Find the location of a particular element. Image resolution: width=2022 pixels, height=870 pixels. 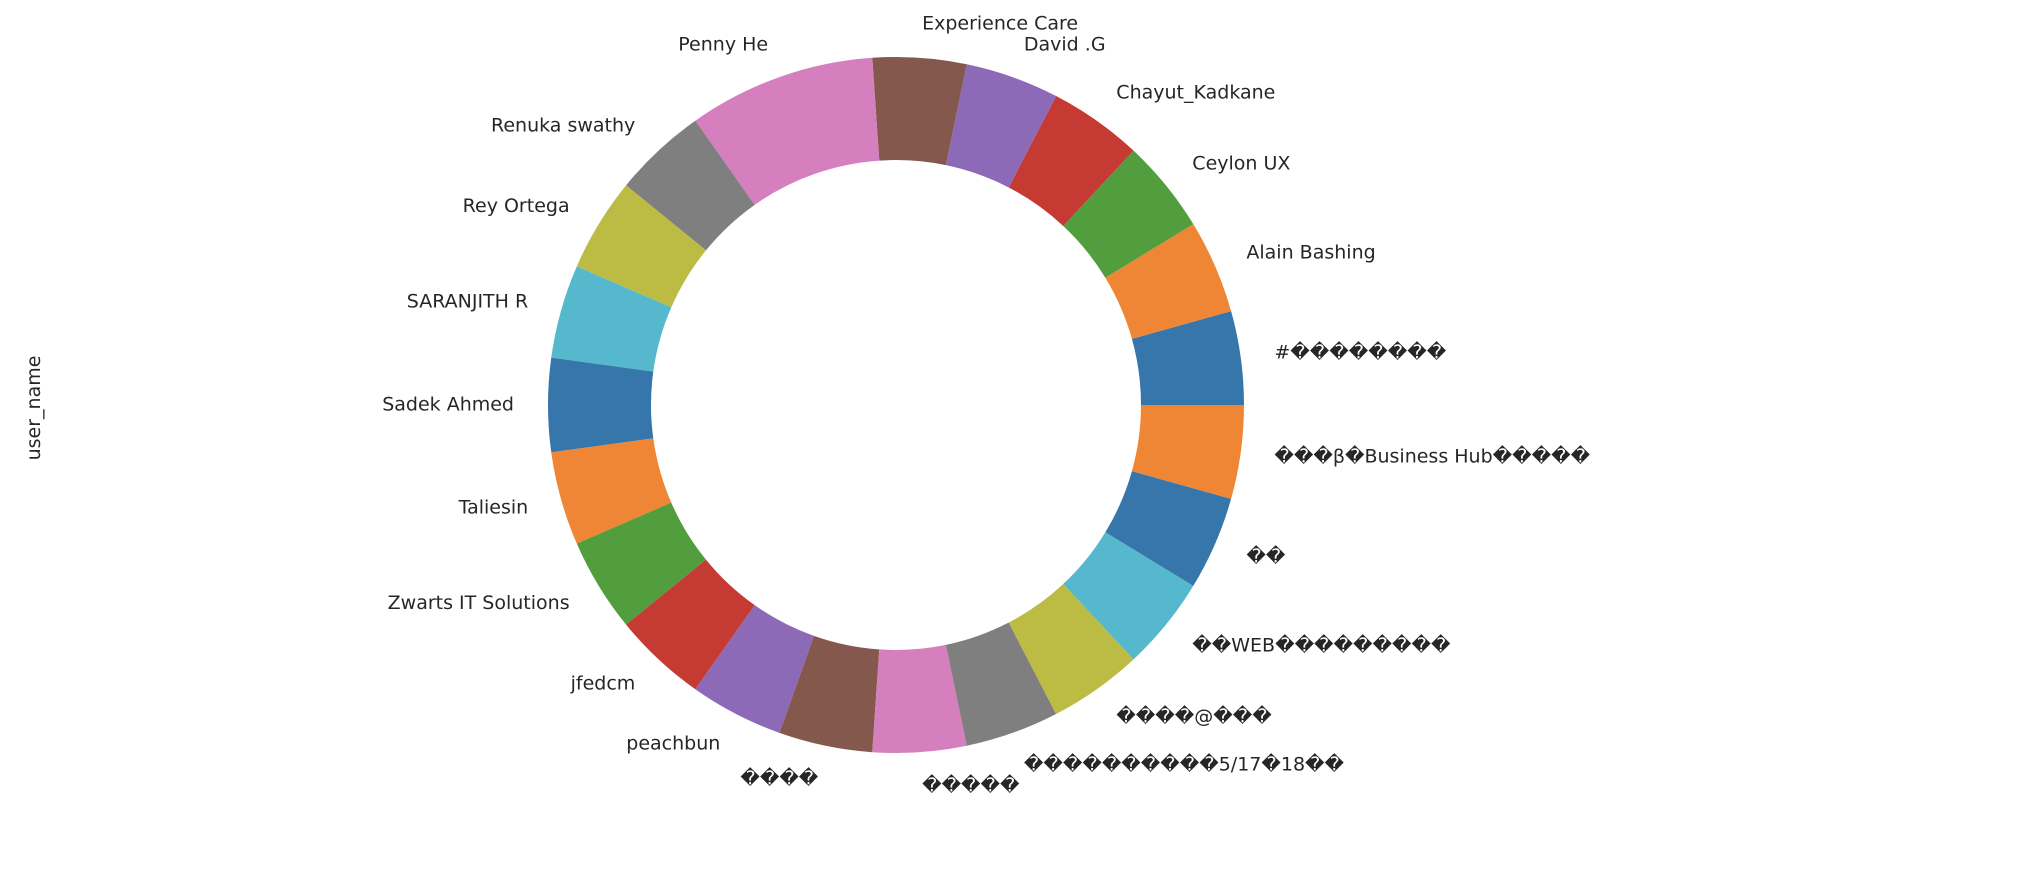

slice-label: Taliesin is located at coordinates (493, 508).